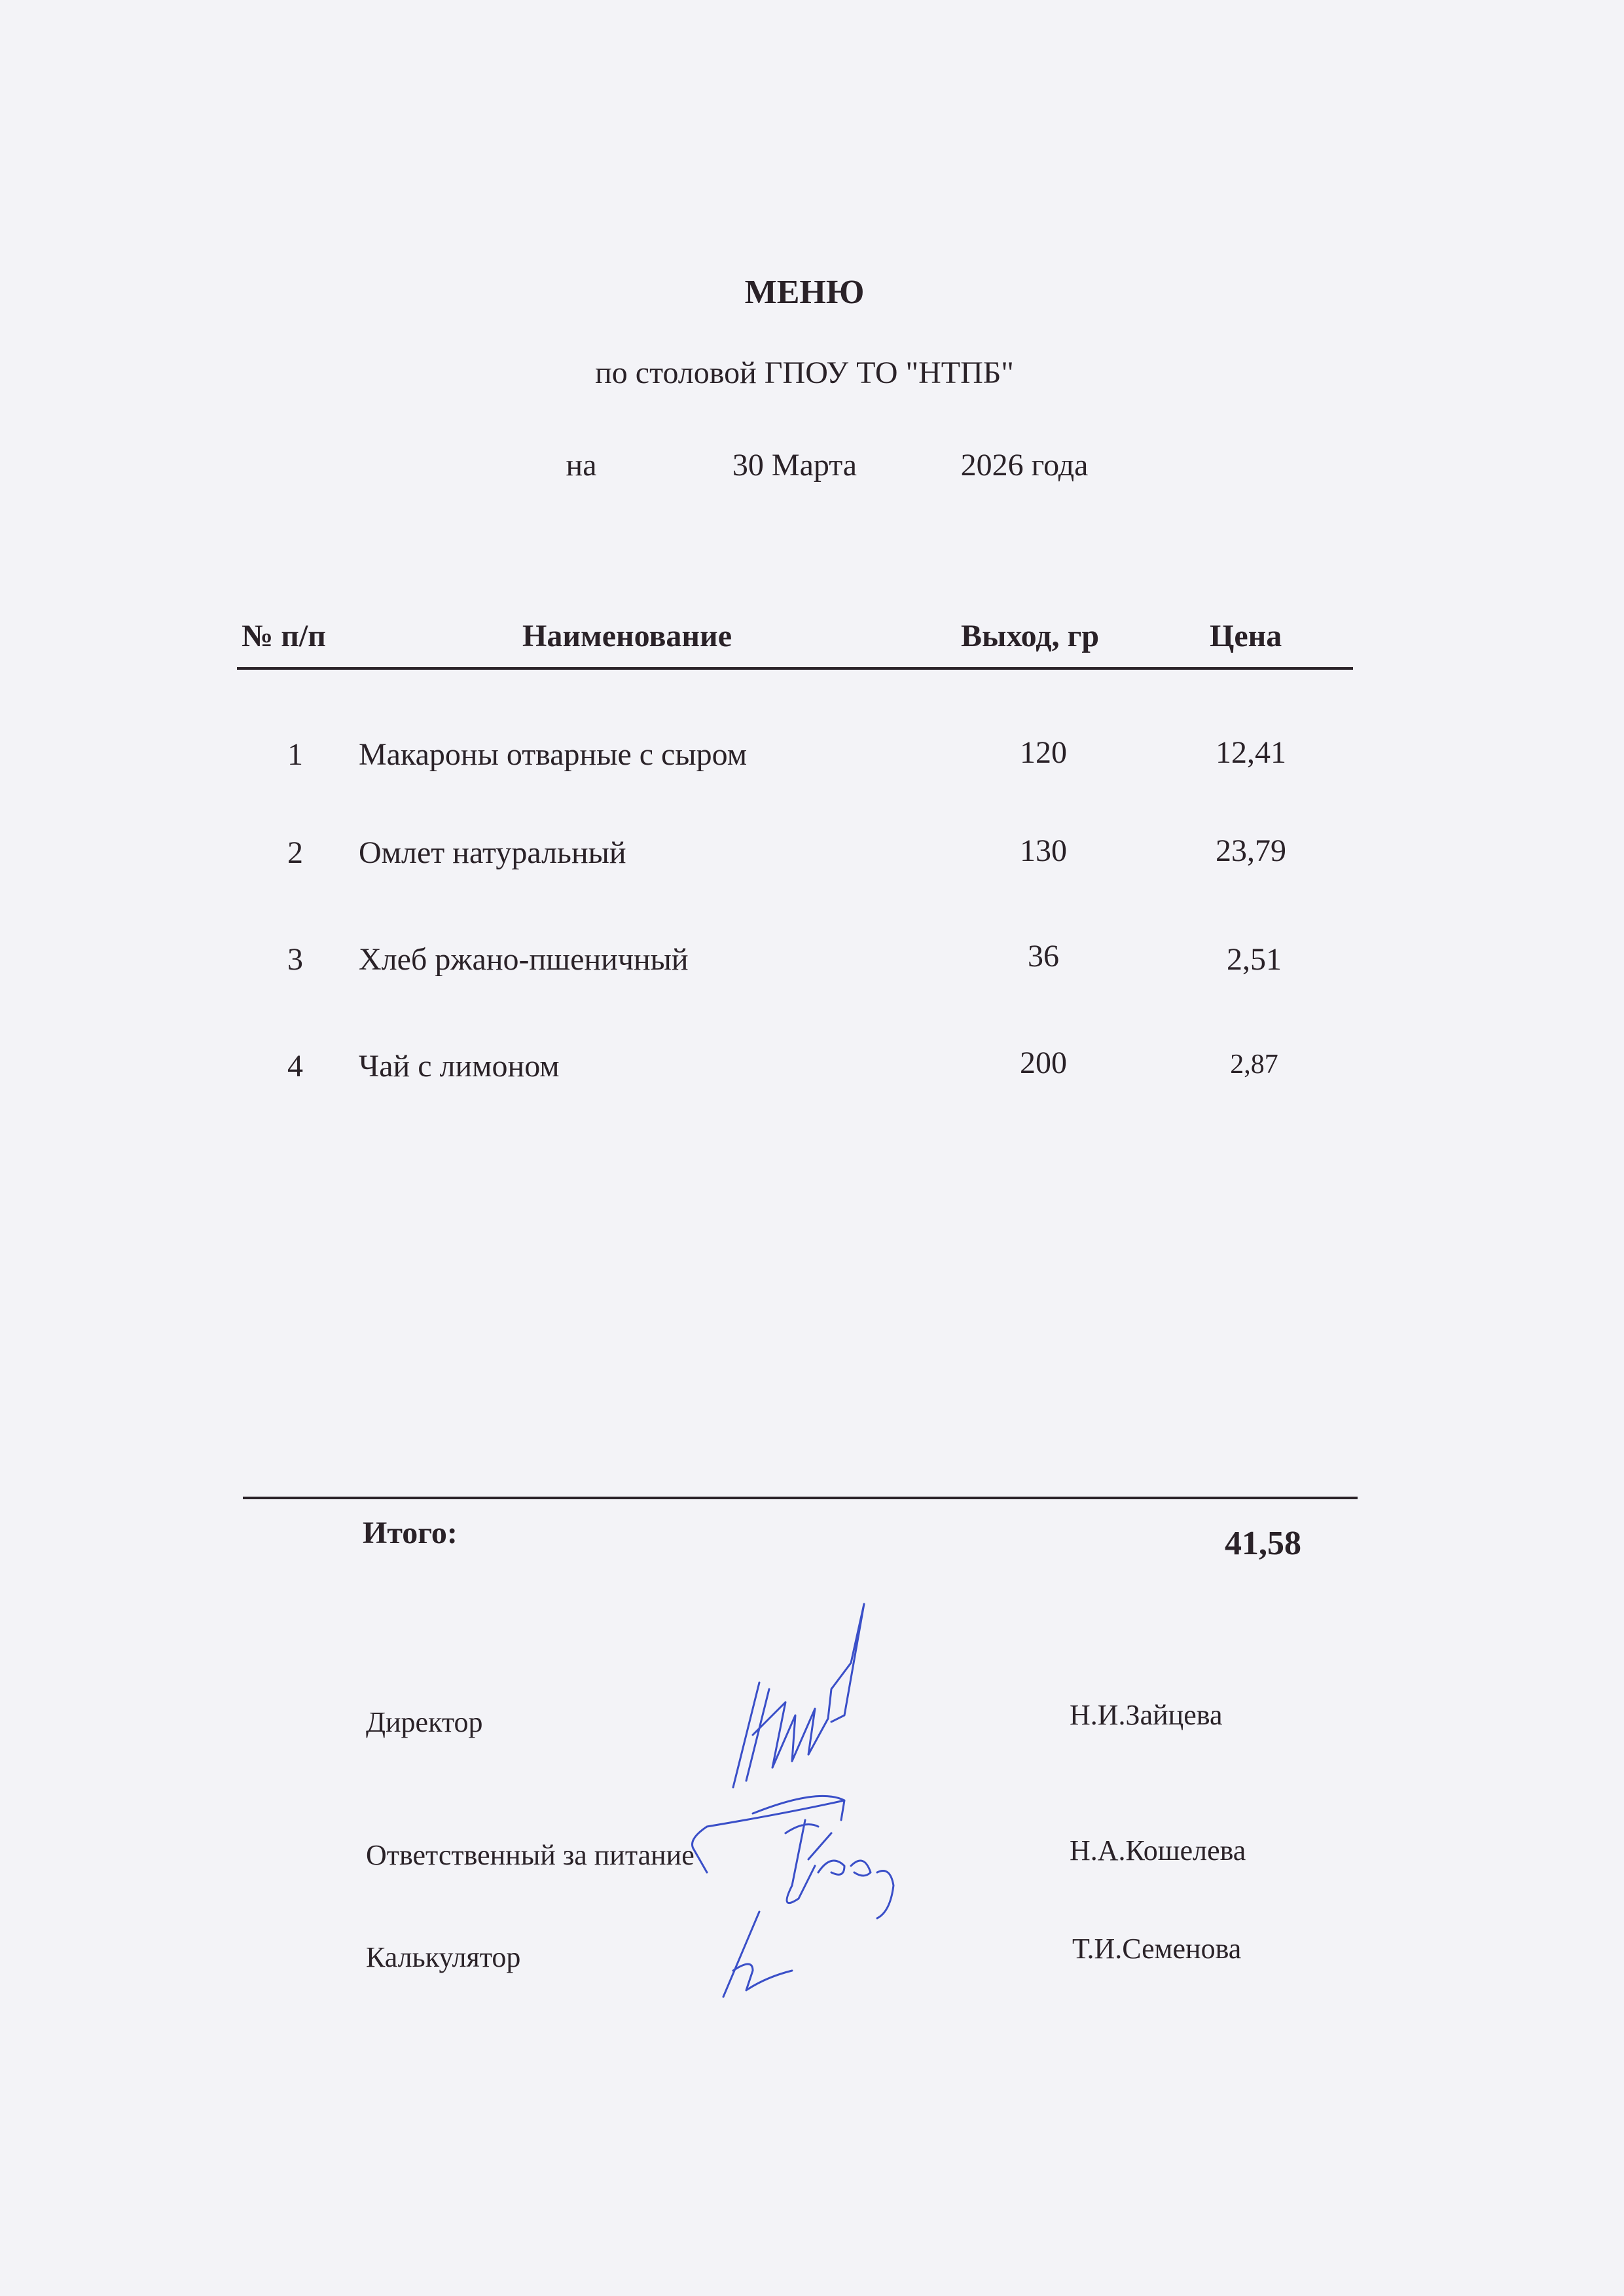 Image resolution: width=1624 pixels, height=2296 pixels. What do you see at coordinates (553, 754) in the screenshot?
I see `row-name: Макароны отварные с сыром` at bounding box center [553, 754].